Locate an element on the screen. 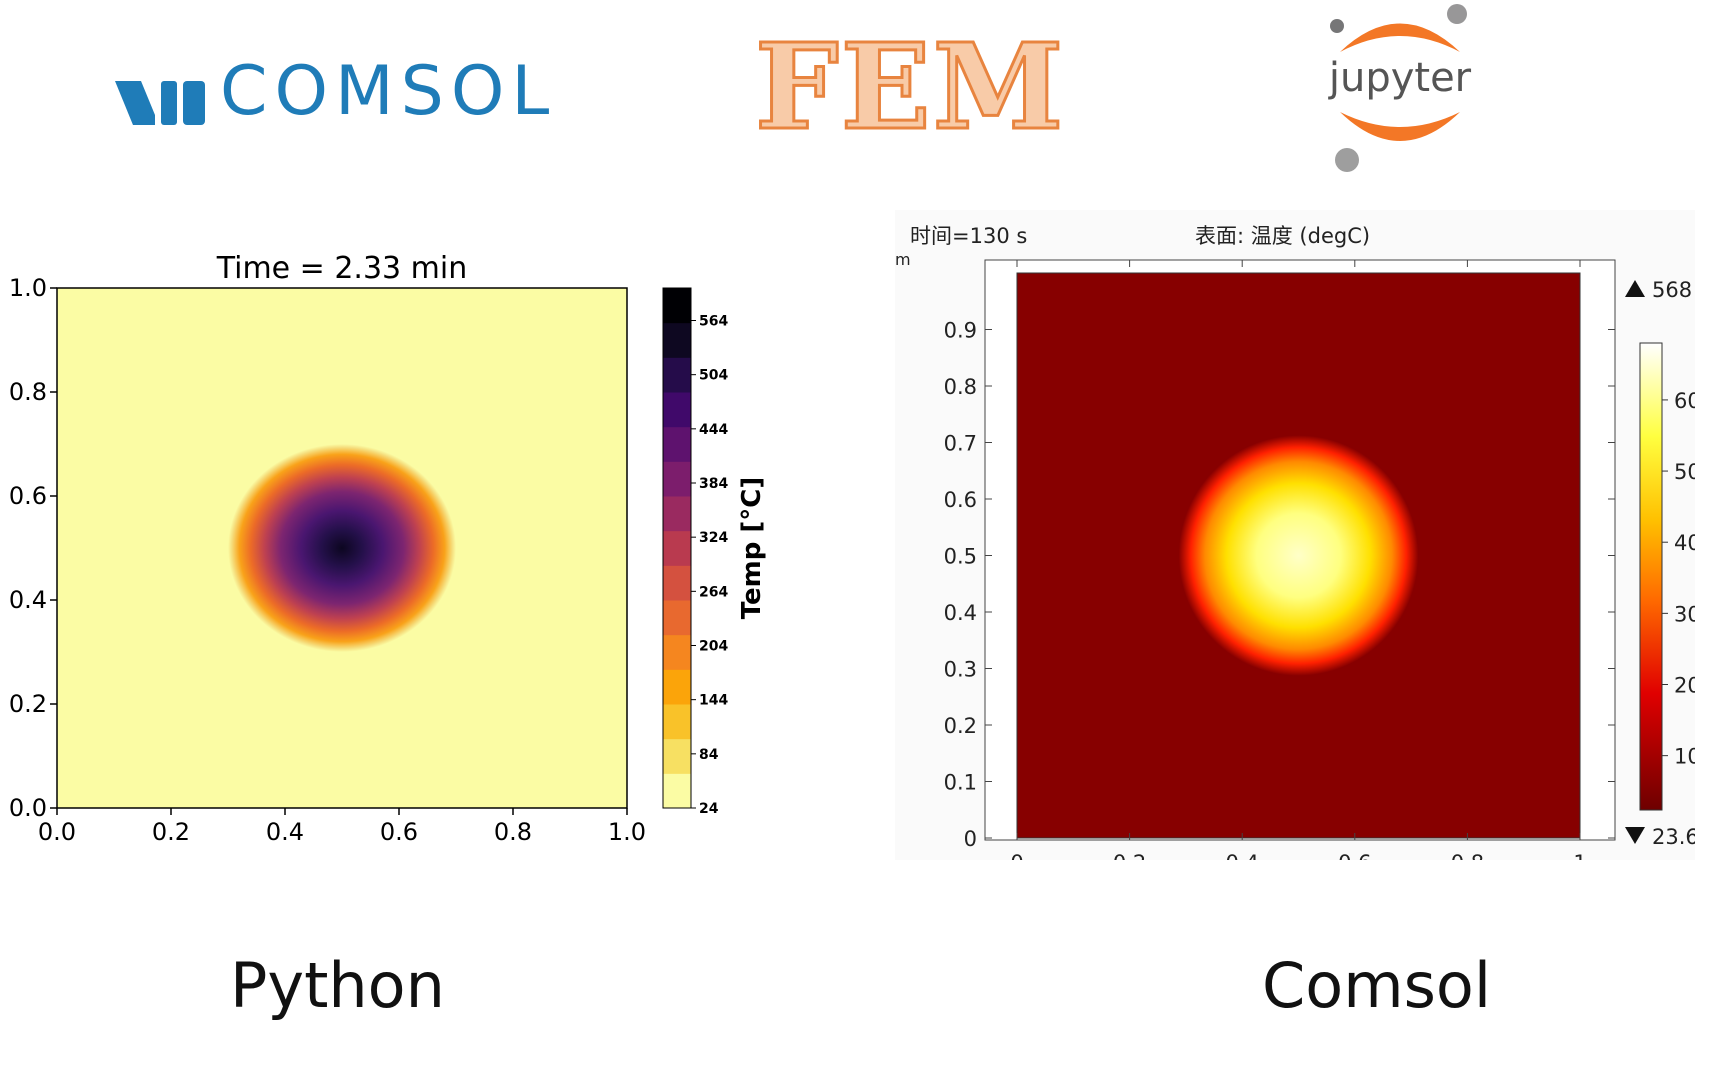  y-tick-label: 0.9 is located at coordinates (960, 331).